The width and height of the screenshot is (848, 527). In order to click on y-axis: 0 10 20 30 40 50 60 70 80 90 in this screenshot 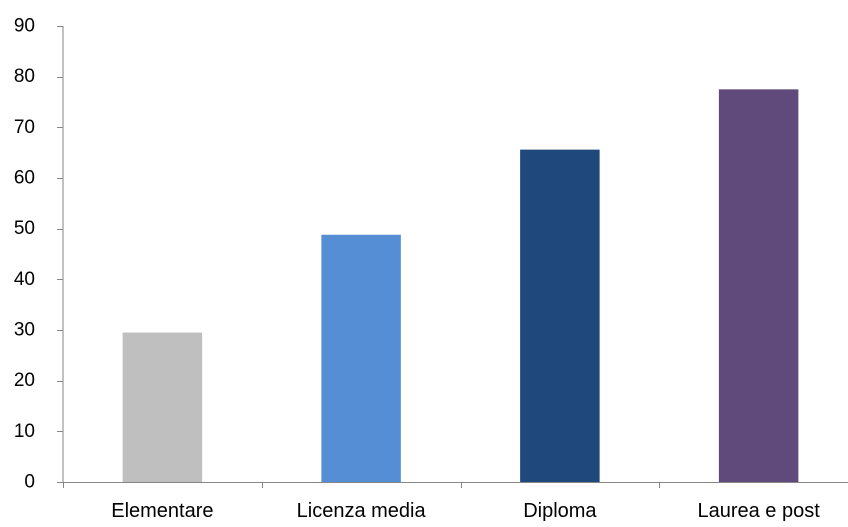, I will do `click(39, 254)`.